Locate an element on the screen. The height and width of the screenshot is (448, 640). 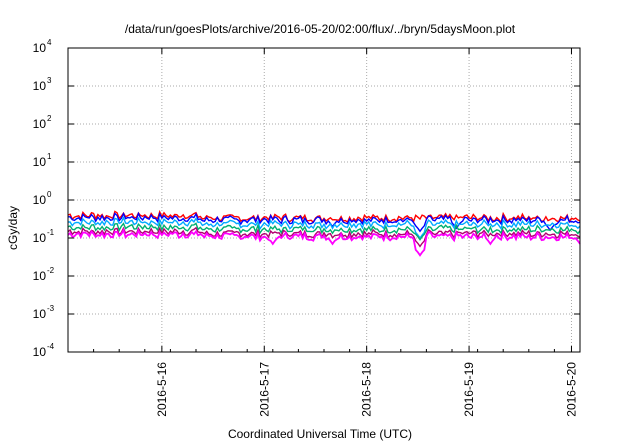
y-tick-exponent: -4 is located at coordinates (51, 346).